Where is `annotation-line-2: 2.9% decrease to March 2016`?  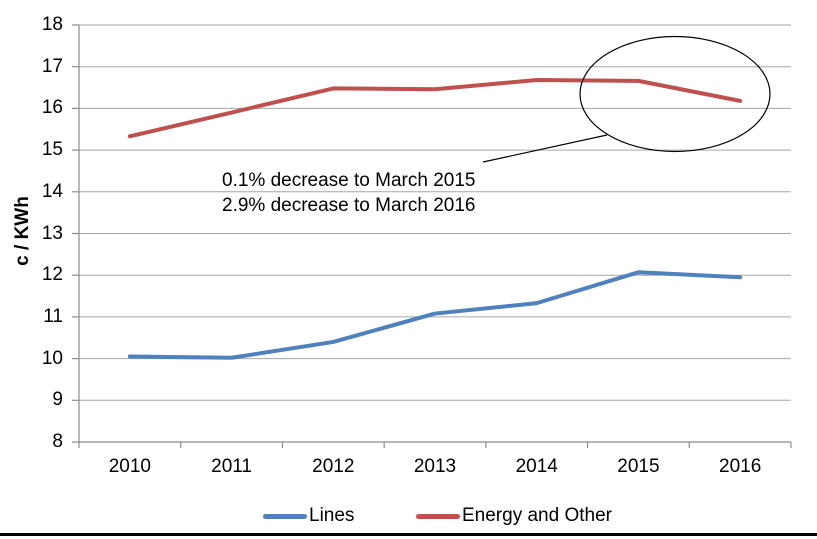 annotation-line-2: 2.9% decrease to March 2016 is located at coordinates (349, 205).